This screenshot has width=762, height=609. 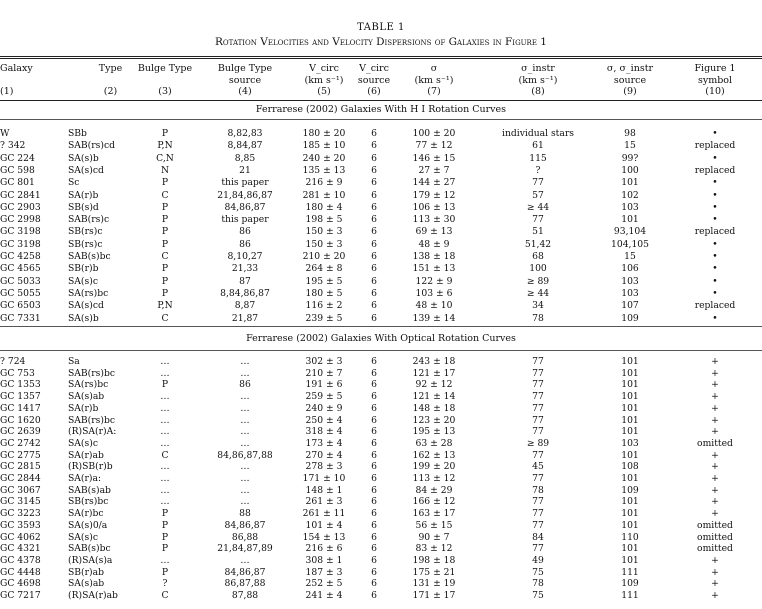 I want to click on header-vcirc-source: V_circ source (6), so click(x=374, y=80).